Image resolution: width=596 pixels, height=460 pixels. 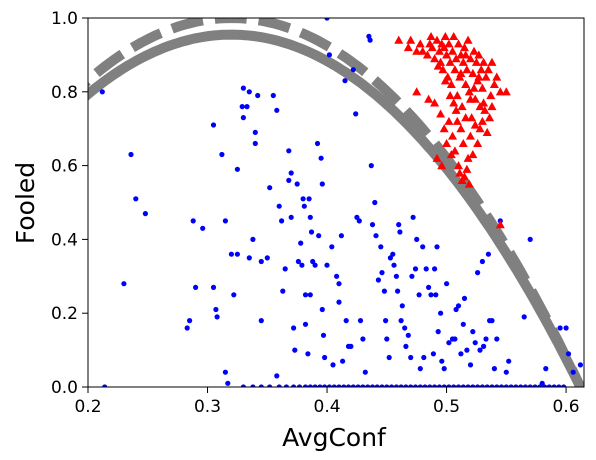 What do you see at coordinates (64, 388) in the screenshot?
I see `y-tick-label: 0.0` at bounding box center [64, 388].